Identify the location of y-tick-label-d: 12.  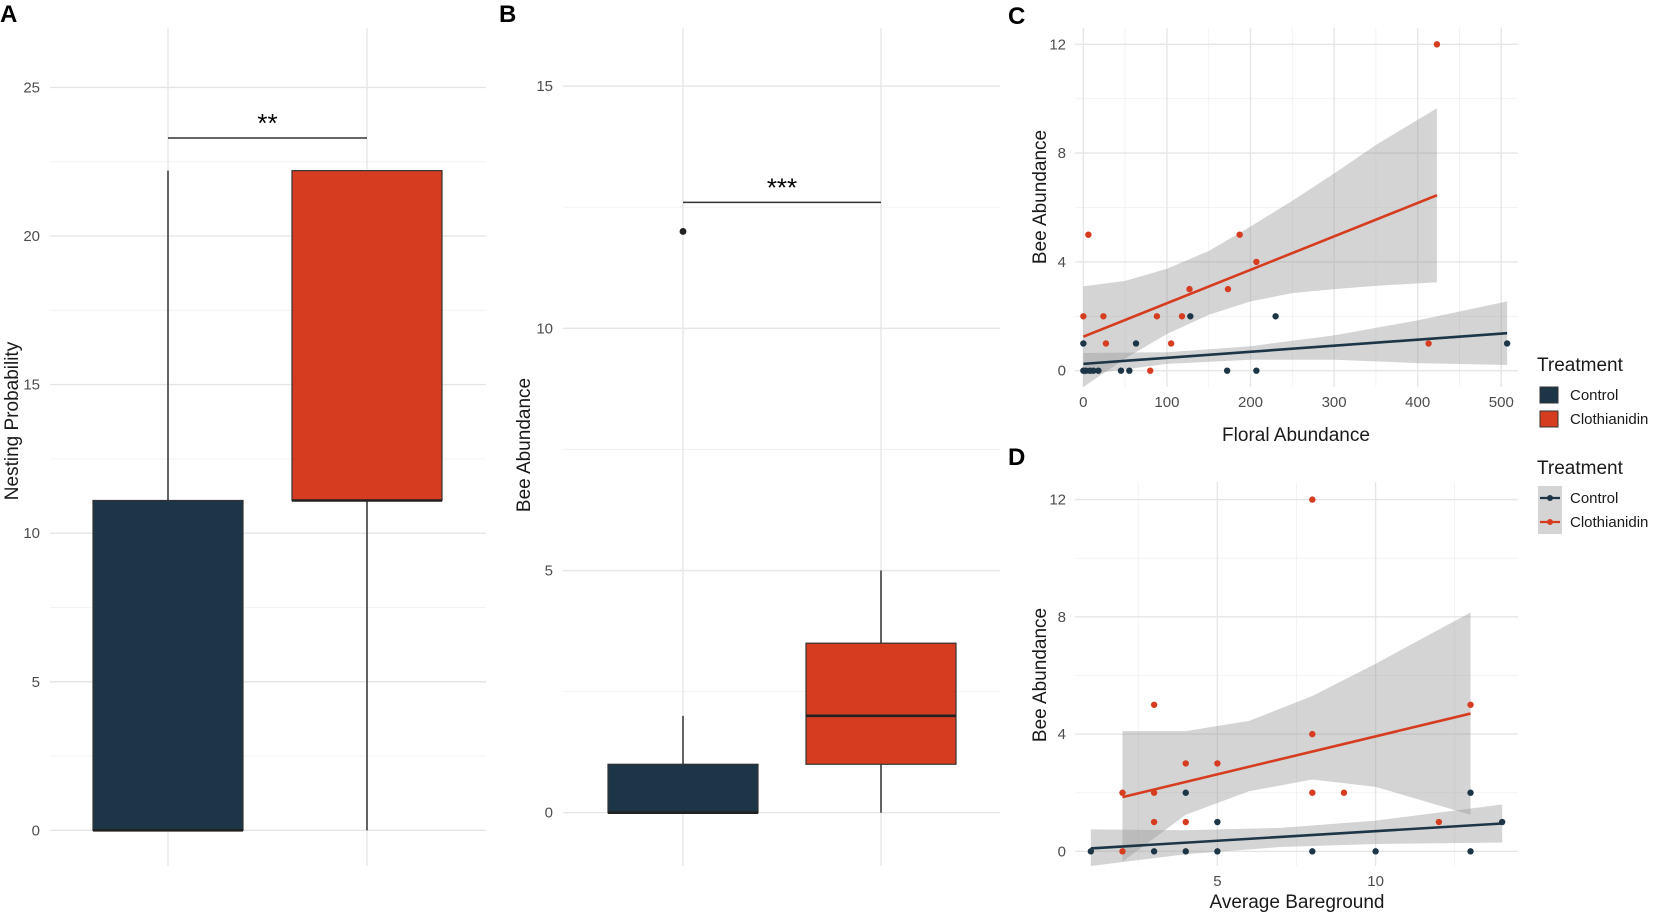
(1057, 500).